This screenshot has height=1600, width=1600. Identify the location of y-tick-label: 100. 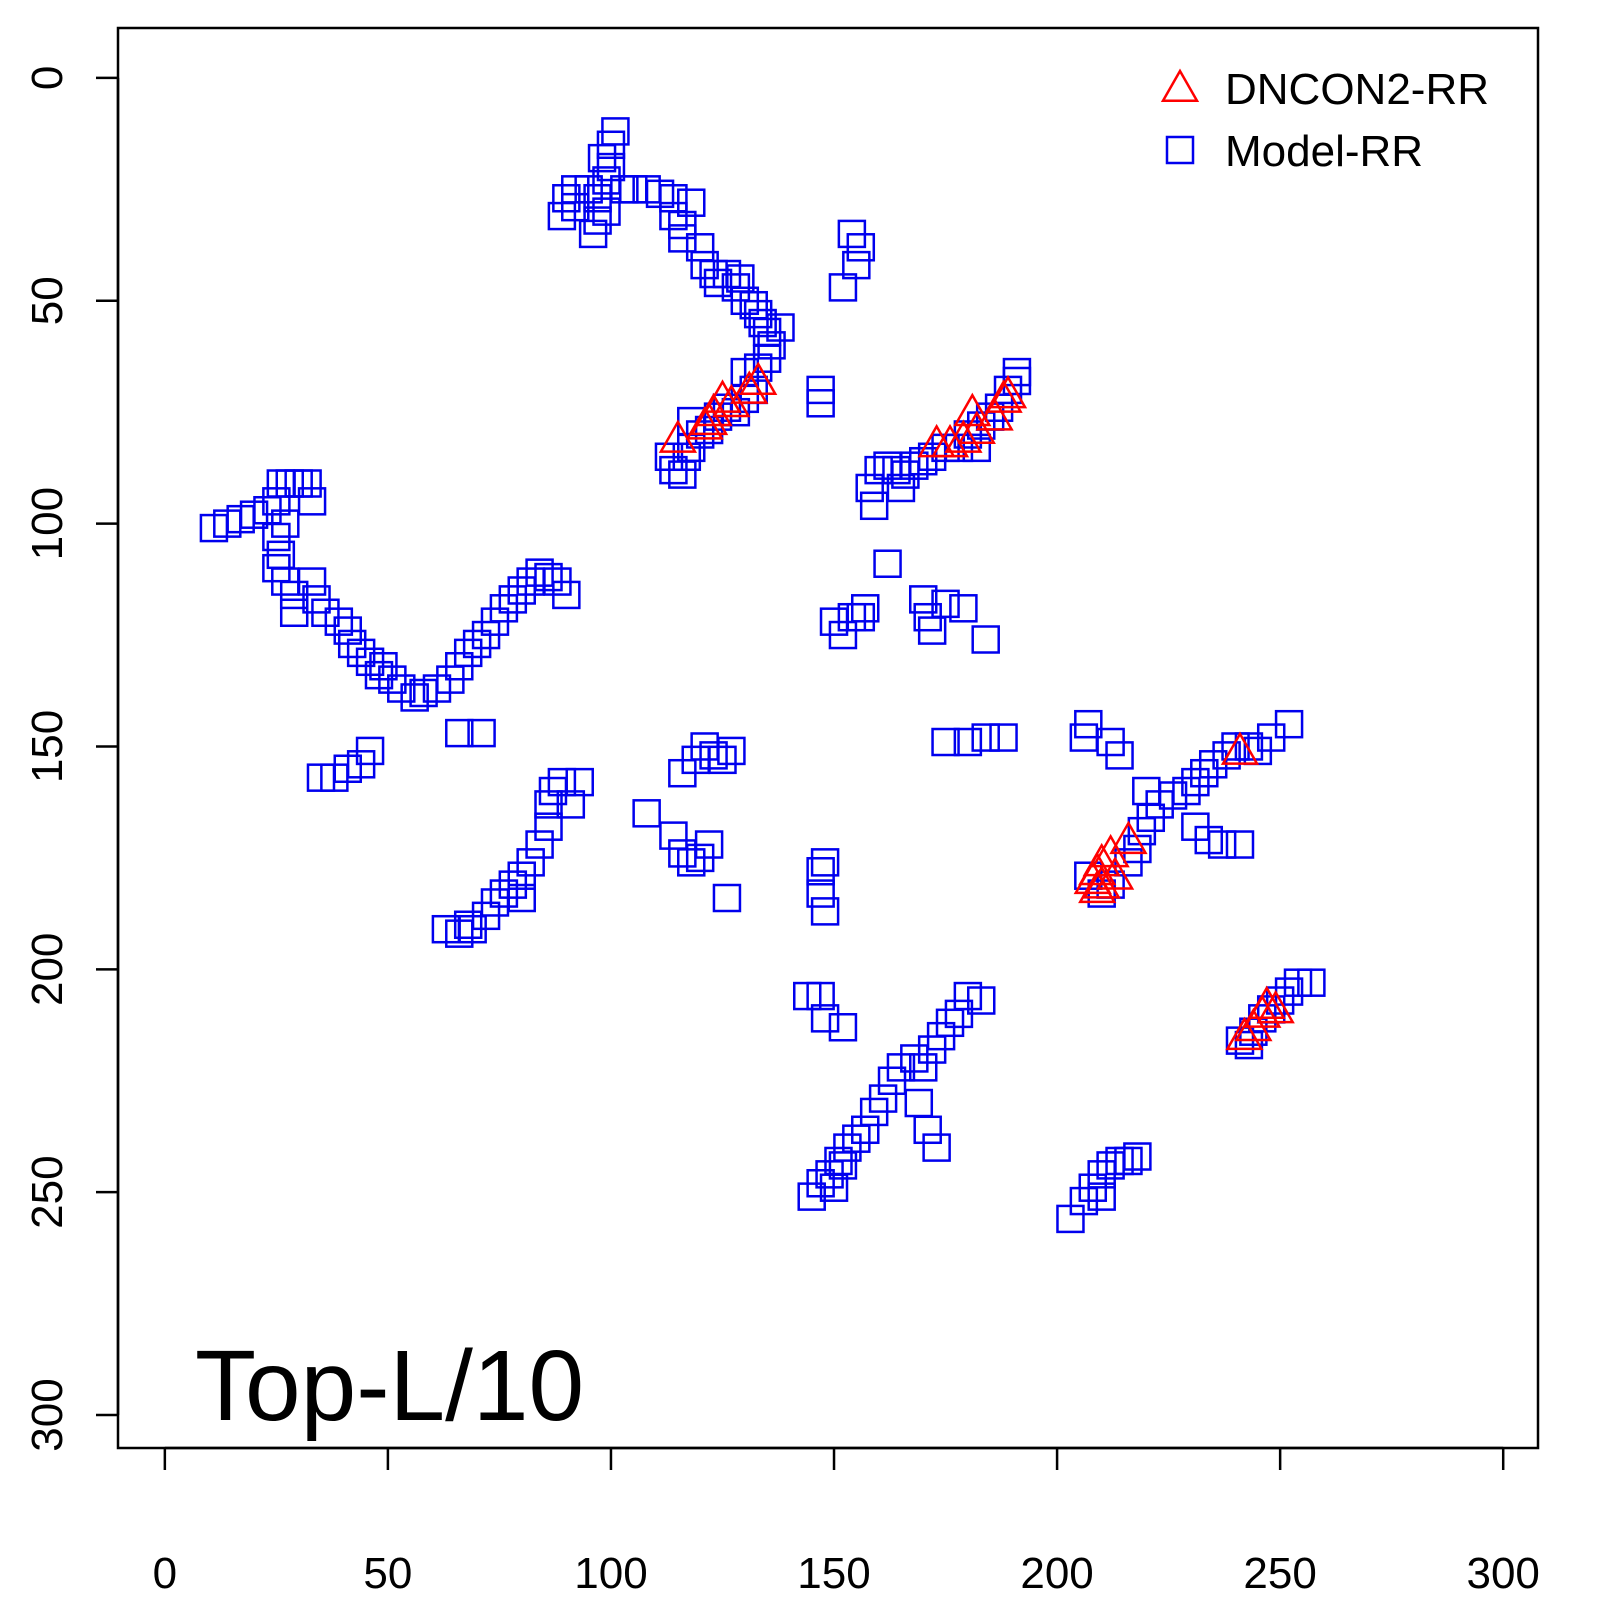
(47, 523).